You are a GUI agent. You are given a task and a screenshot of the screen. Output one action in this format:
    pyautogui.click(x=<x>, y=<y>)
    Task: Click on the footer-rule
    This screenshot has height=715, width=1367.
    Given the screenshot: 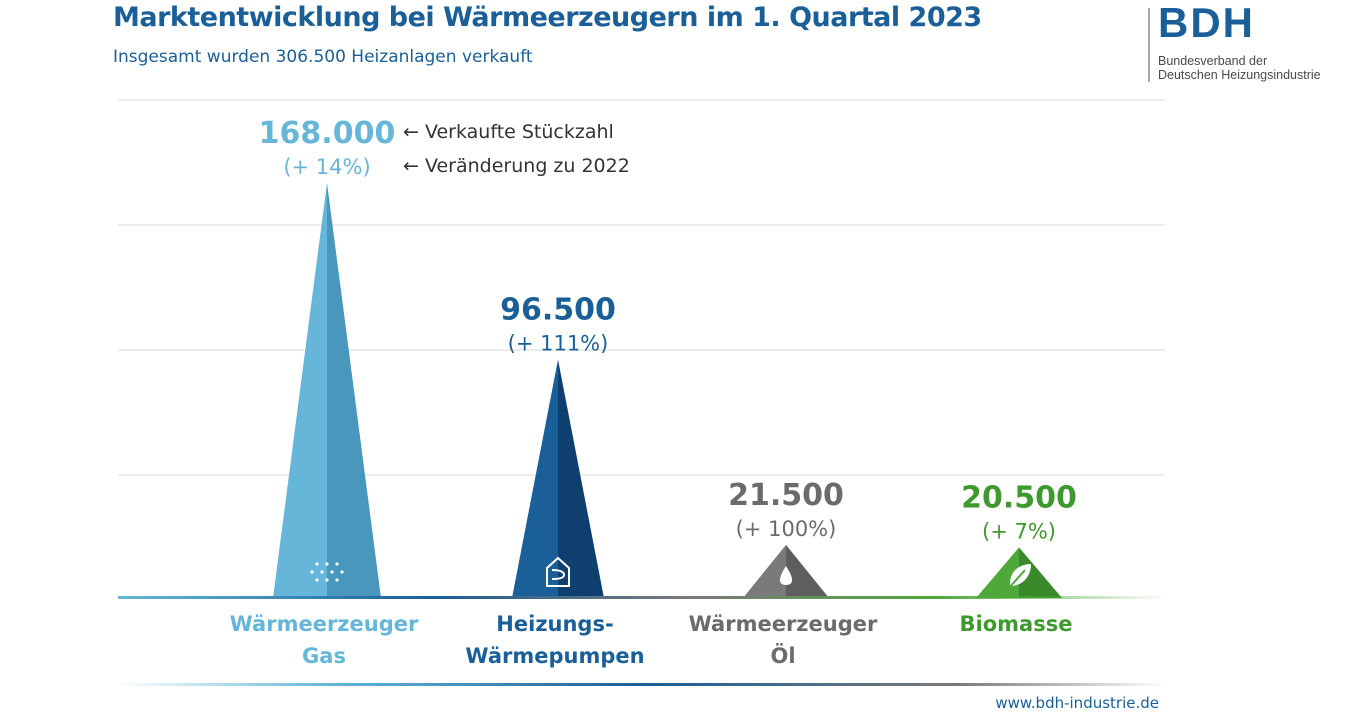 What is the action you would take?
    pyautogui.click(x=643, y=684)
    